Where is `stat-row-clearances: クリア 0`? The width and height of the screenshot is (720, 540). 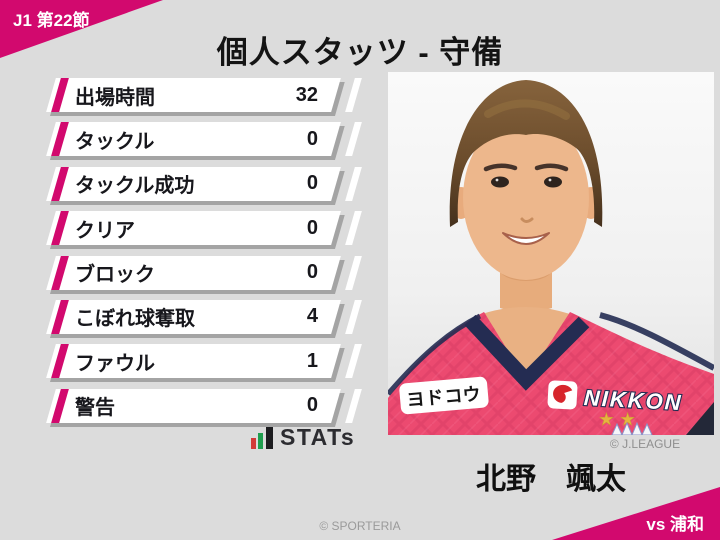 stat-row-clearances: クリア 0 is located at coordinates (204, 228).